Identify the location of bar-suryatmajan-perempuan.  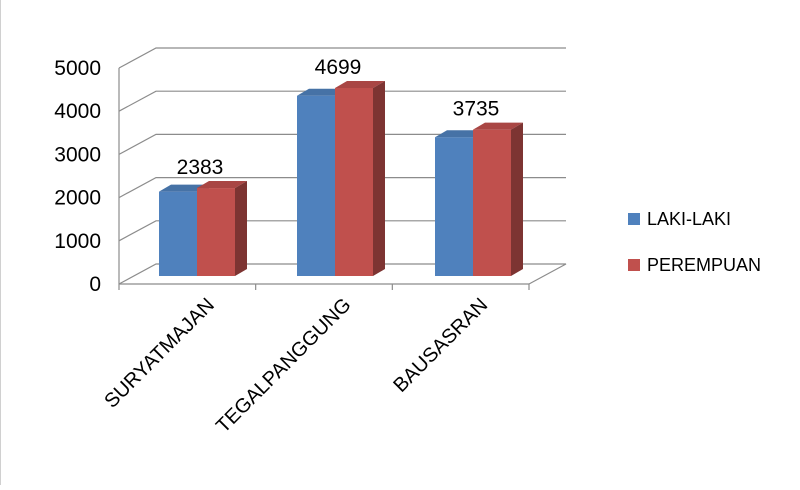
(216, 232).